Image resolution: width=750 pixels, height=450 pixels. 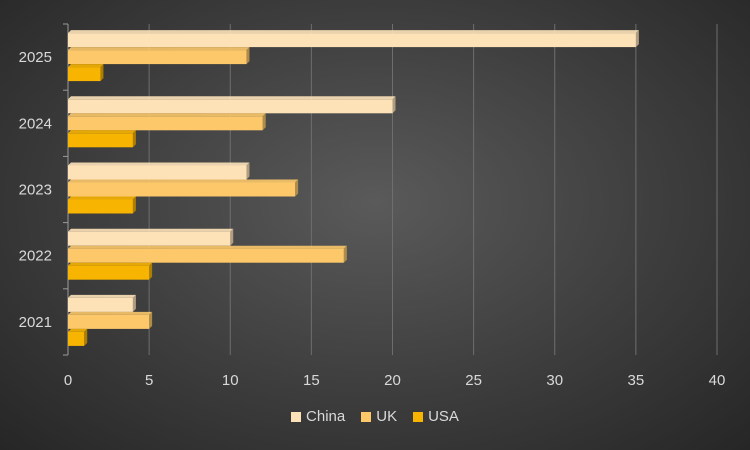 I want to click on legend-item-uk: UK, so click(x=379, y=416).